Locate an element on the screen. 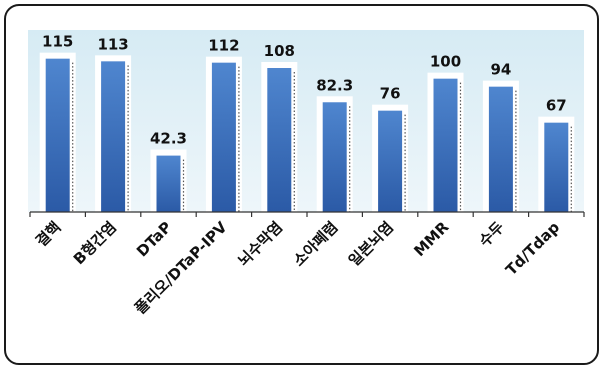  bar-수두 is located at coordinates (500, 149).